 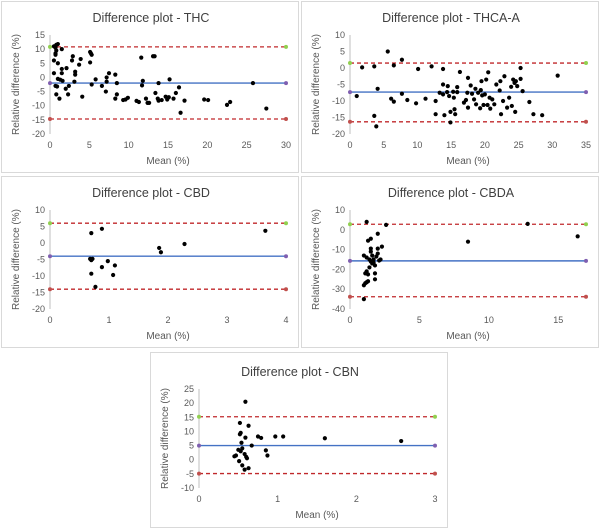 I want to click on y-axis-label: Relative difference (%), so click(x=16, y=259).